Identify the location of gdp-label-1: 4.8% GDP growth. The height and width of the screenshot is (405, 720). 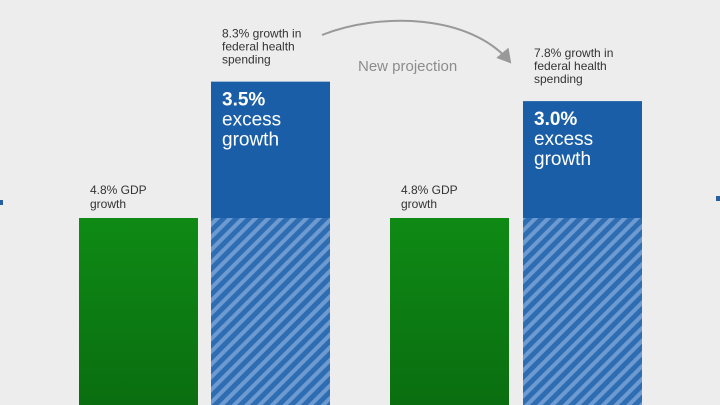
(118, 197).